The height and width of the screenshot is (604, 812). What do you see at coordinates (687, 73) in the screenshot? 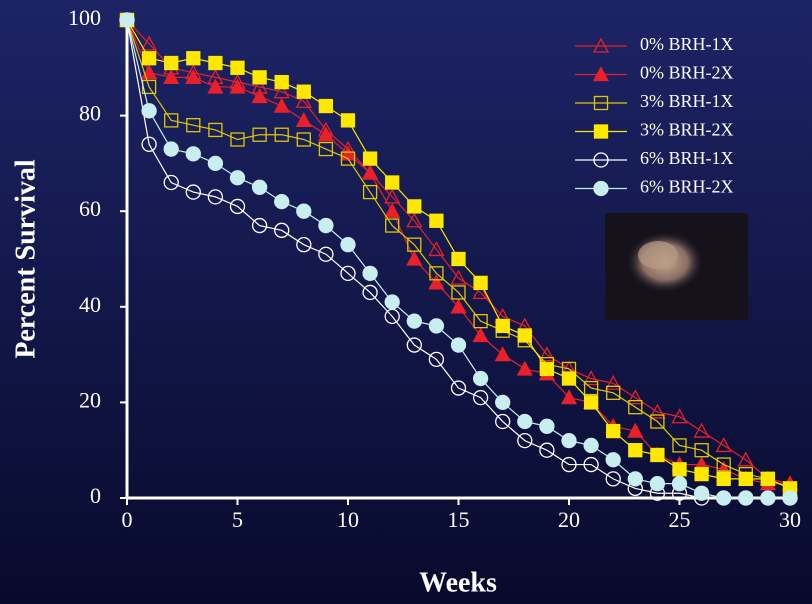
I see `legend-label: 0% BRH-2X` at bounding box center [687, 73].